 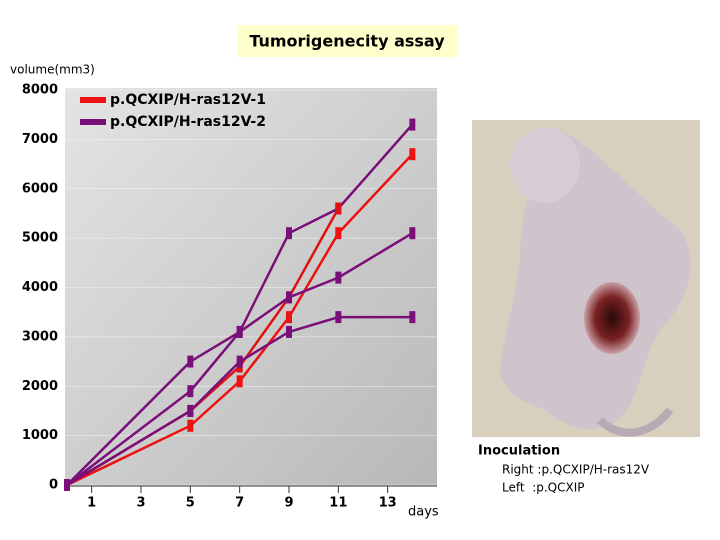 I want to click on annotation-title: Inoculation, so click(x=519, y=451).